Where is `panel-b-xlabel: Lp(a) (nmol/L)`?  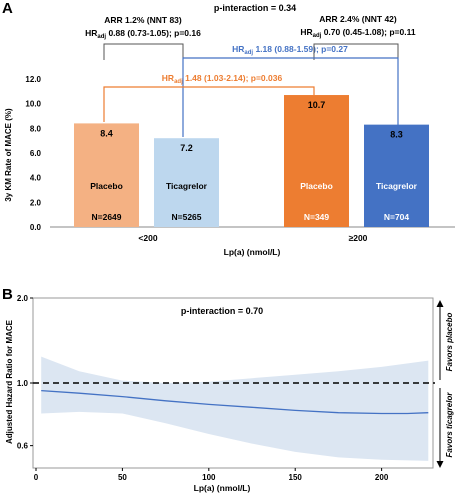
panel-b-xlabel: Lp(a) (nmol/L) is located at coordinates (222, 488).